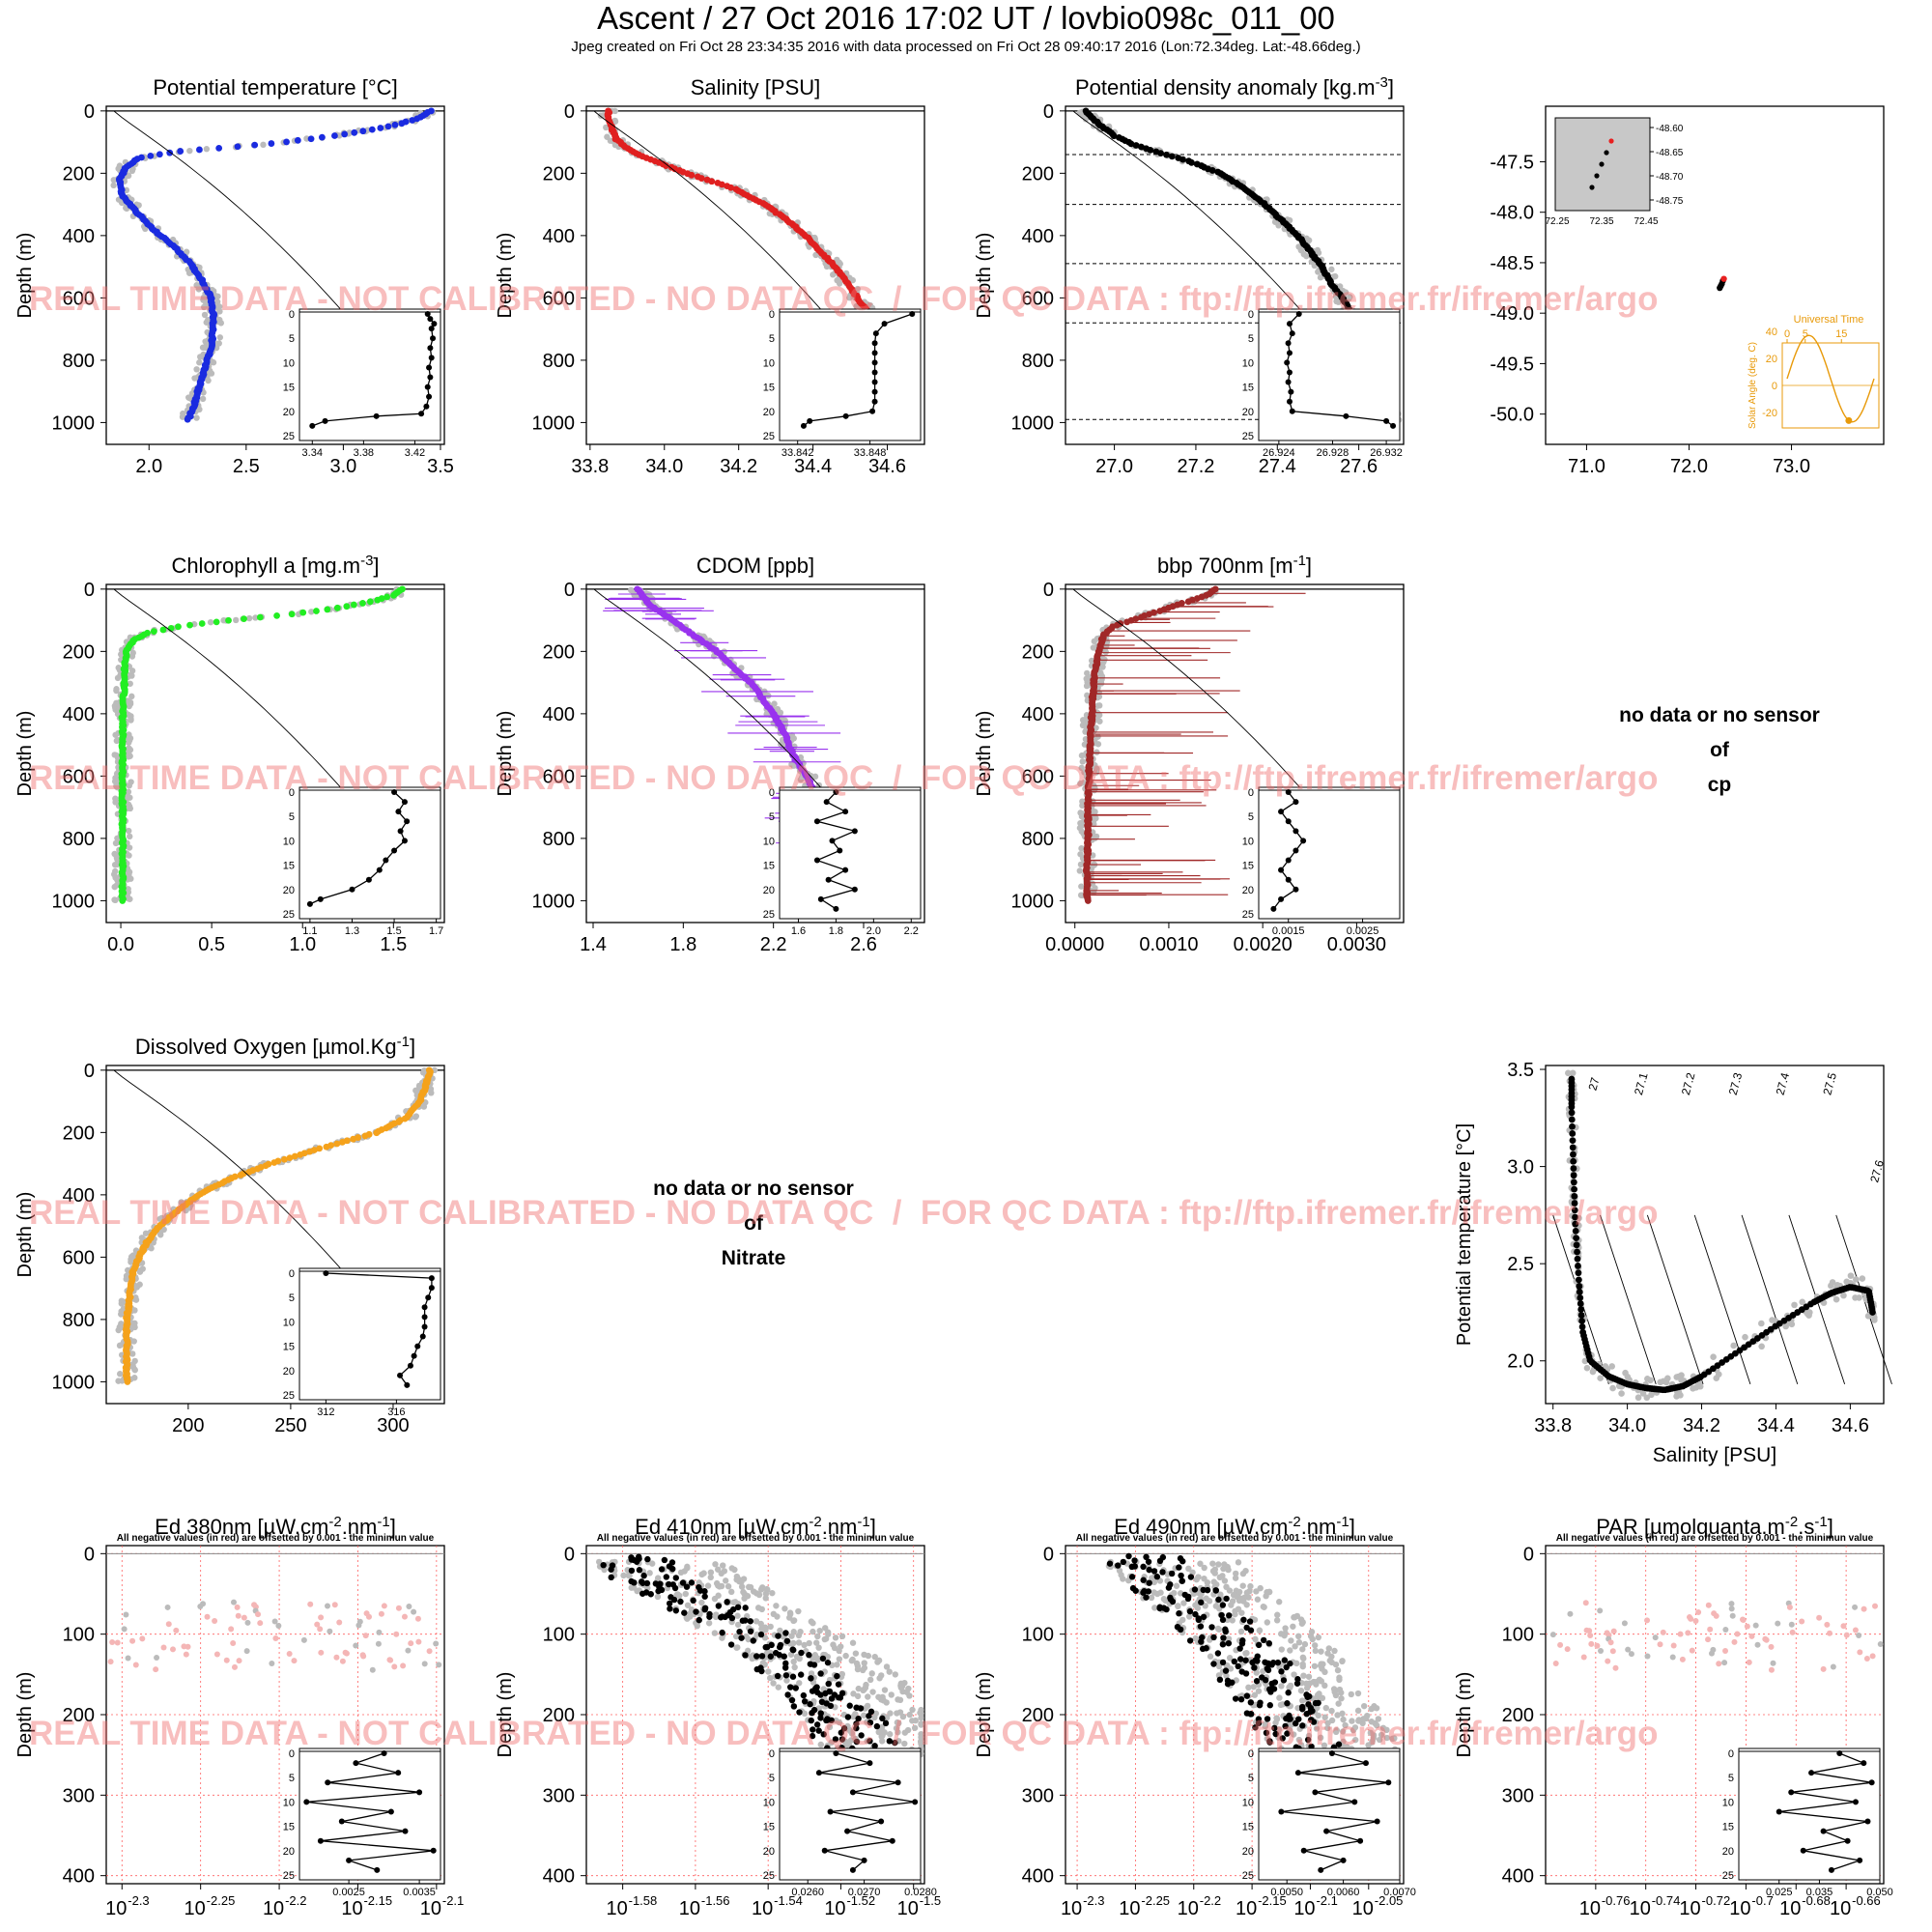 Image resolution: width=1932 pixels, height=1932 pixels. Describe the element at coordinates (1736, 1083) in the screenshot. I see `ts-isopycnal-label: 27.3` at that location.